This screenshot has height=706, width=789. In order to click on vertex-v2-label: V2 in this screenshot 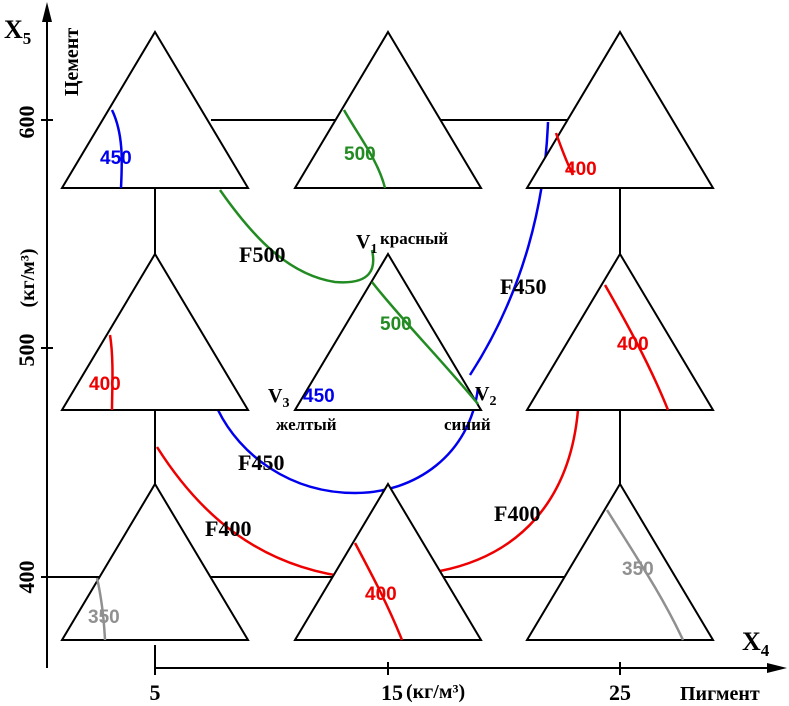, I will do `click(485, 396)`.